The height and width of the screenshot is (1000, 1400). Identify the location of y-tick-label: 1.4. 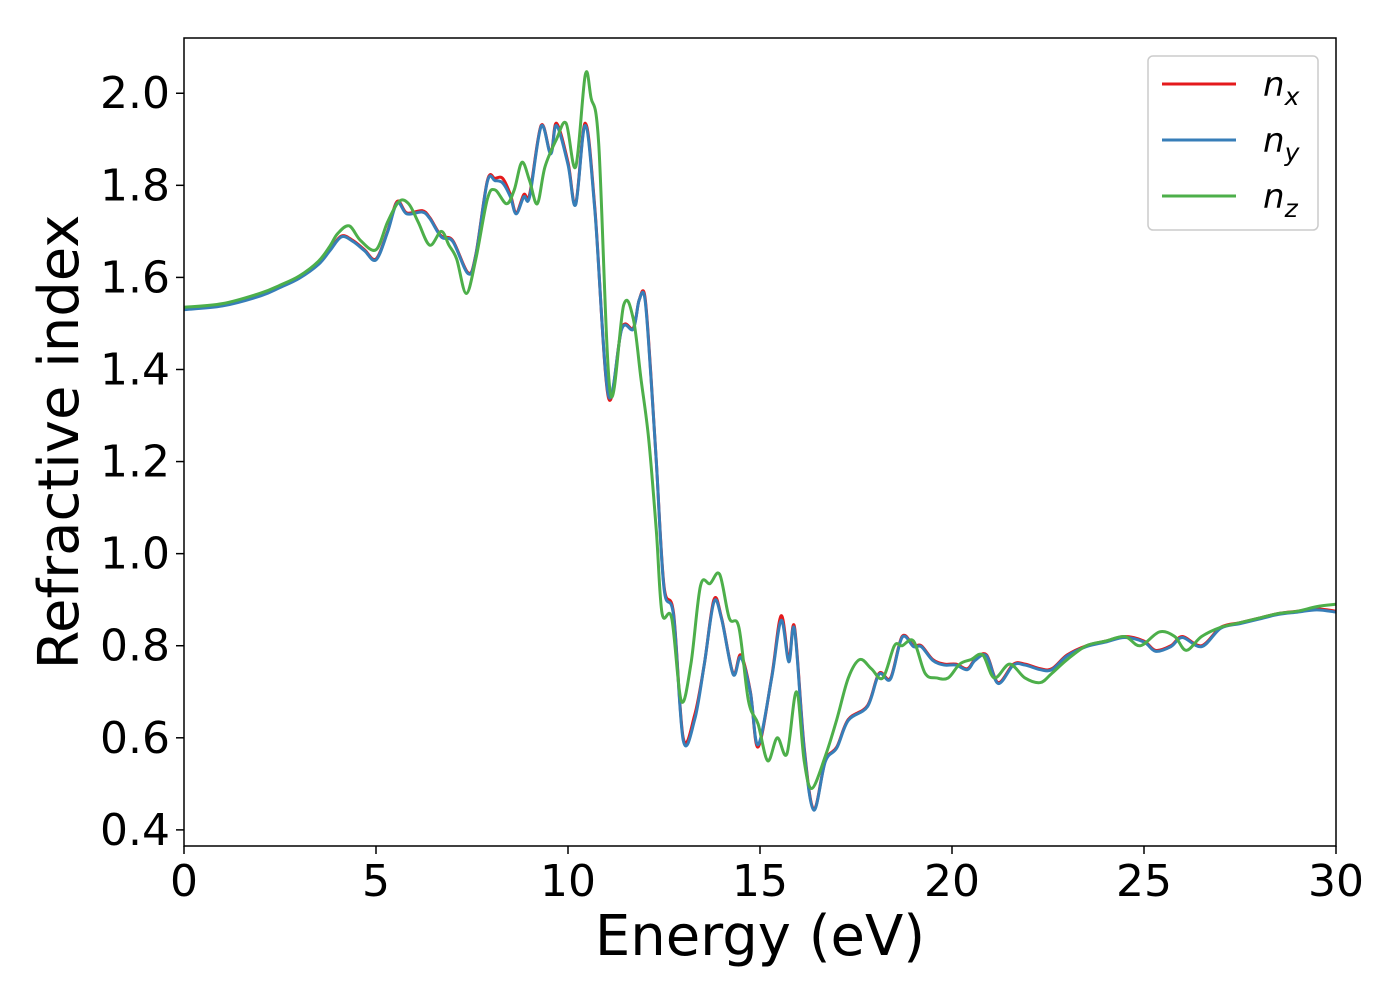
(135, 369).